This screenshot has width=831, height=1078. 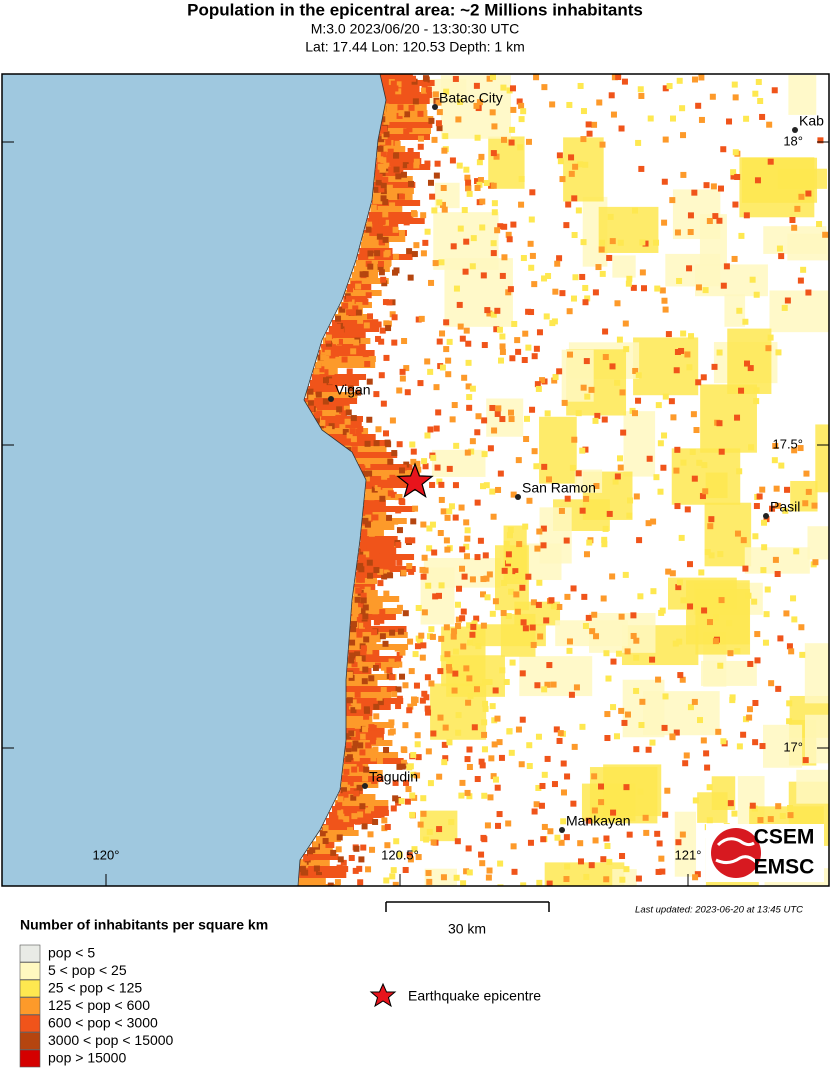 What do you see at coordinates (30, 1041) in the screenshot?
I see `legend-swatch` at bounding box center [30, 1041].